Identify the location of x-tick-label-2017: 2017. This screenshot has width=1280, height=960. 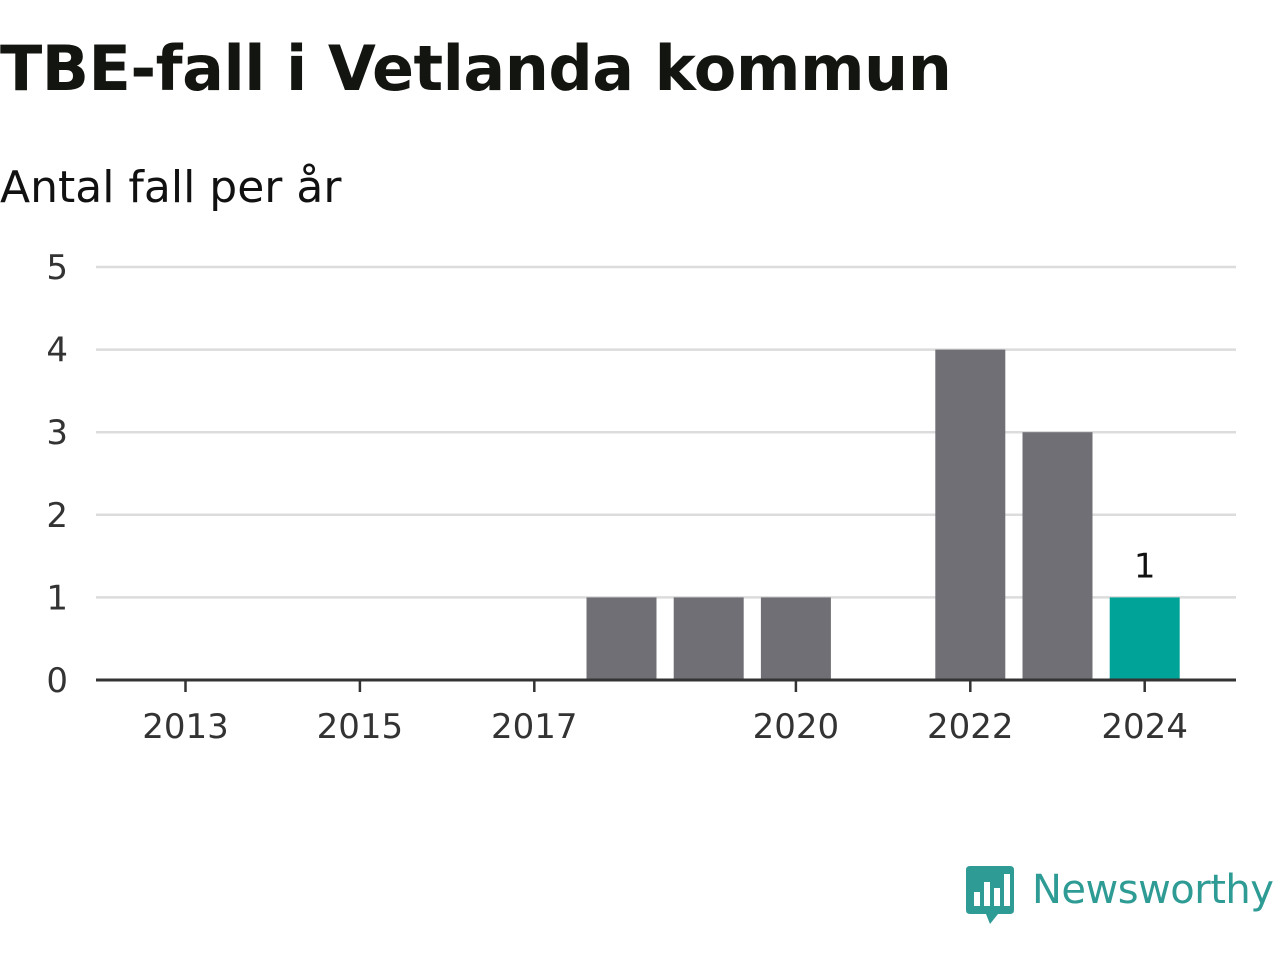
(534, 727).